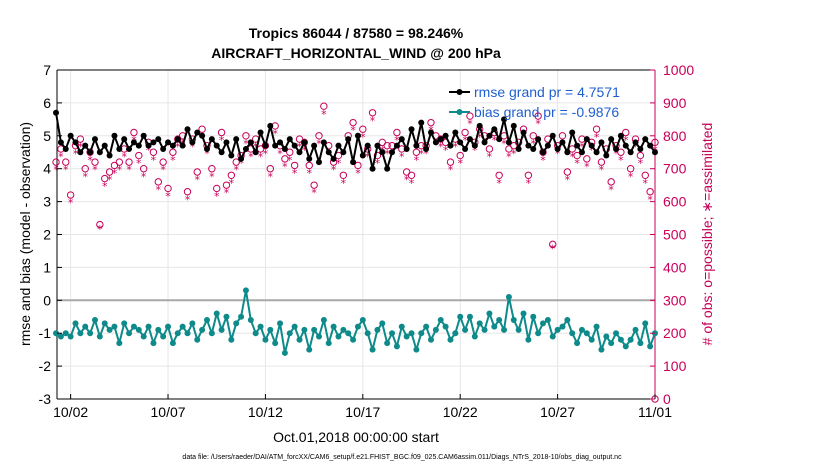  Describe the element at coordinates (47, 300) in the screenshot. I see `left-tick-label: 0` at that location.